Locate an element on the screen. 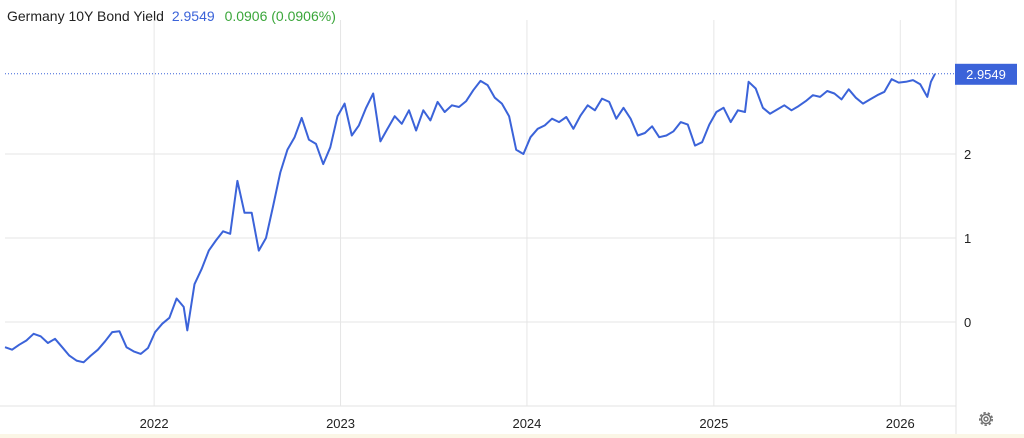 This screenshot has height=438, width=1024. x-axis: 2022 2023 2024 2025 2026 is located at coordinates (527, 423).